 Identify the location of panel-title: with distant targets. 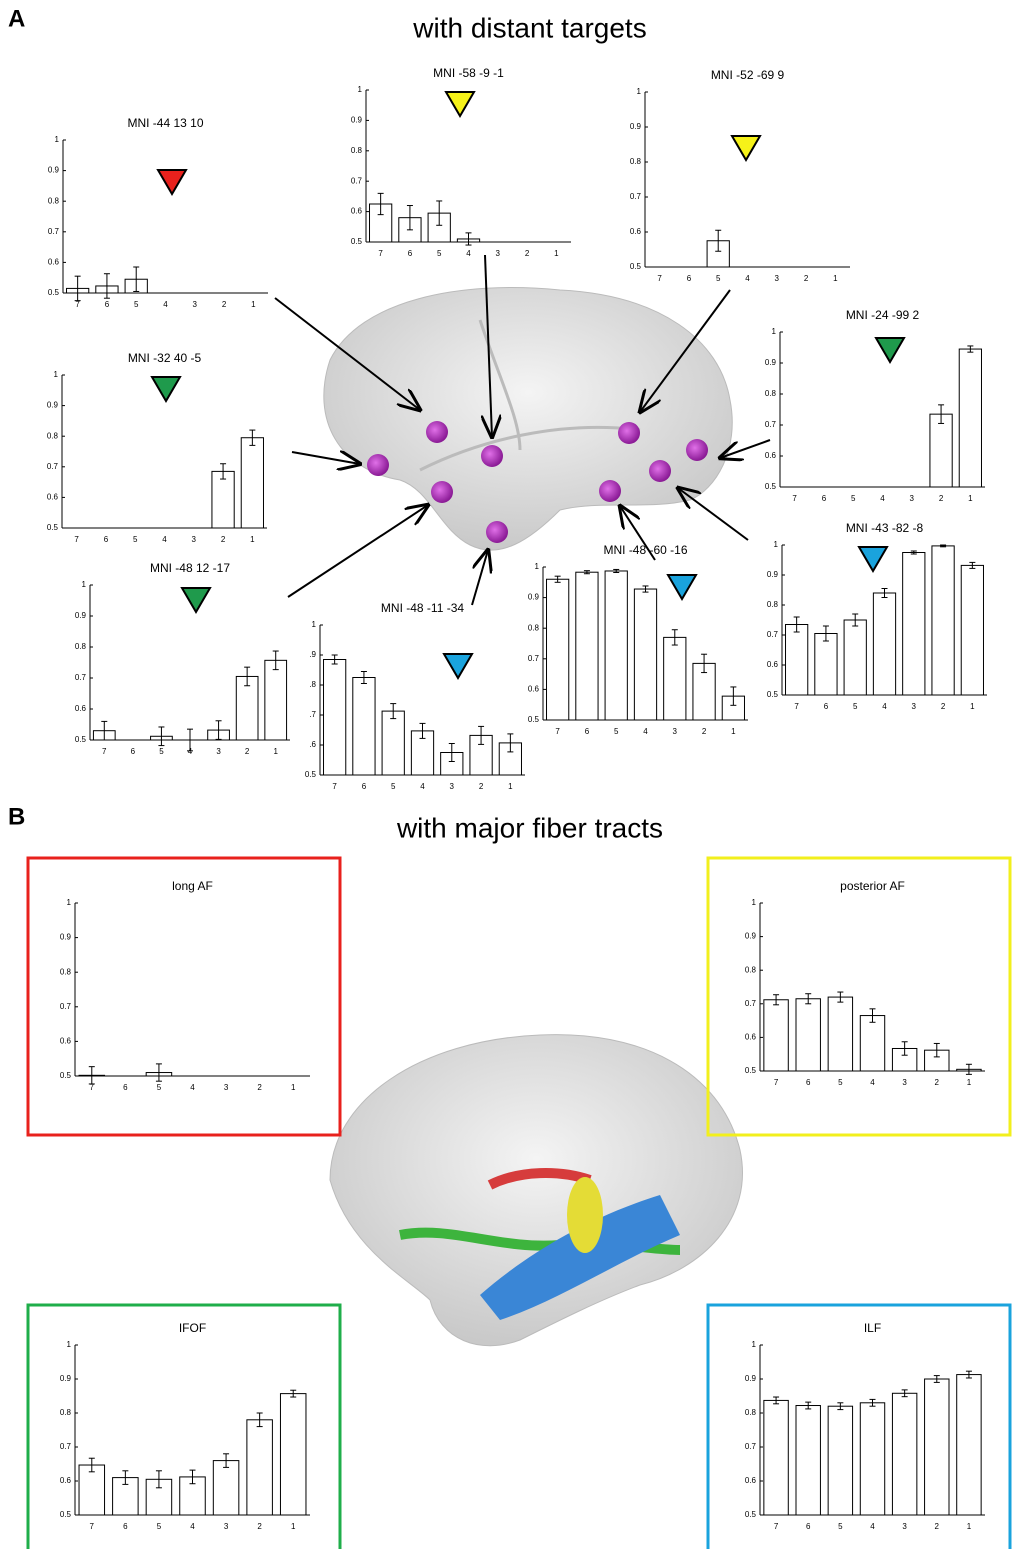
(529, 27).